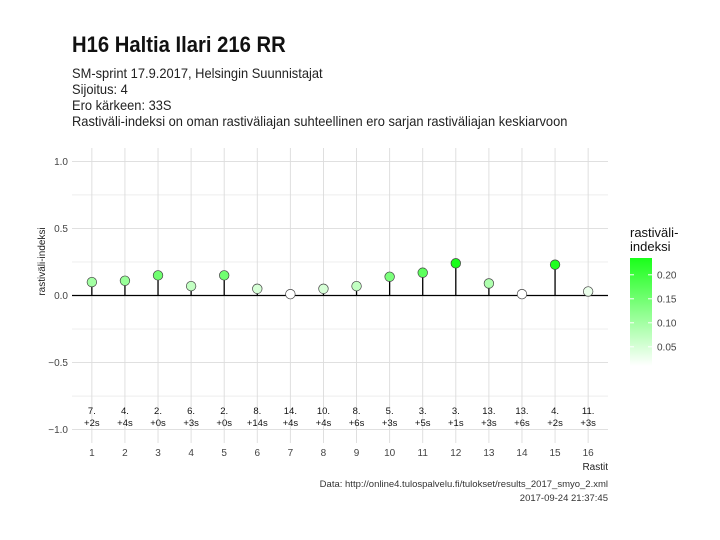  I want to click on y-axis-label: rastiväli-indeksi, so click(42, 261).